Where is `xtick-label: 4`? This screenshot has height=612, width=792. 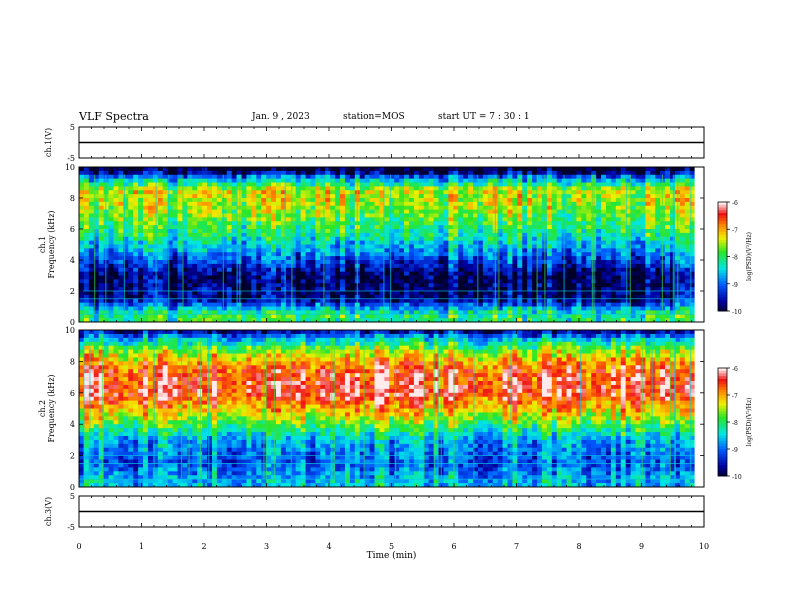
xtick-label: 4 is located at coordinates (328, 546).